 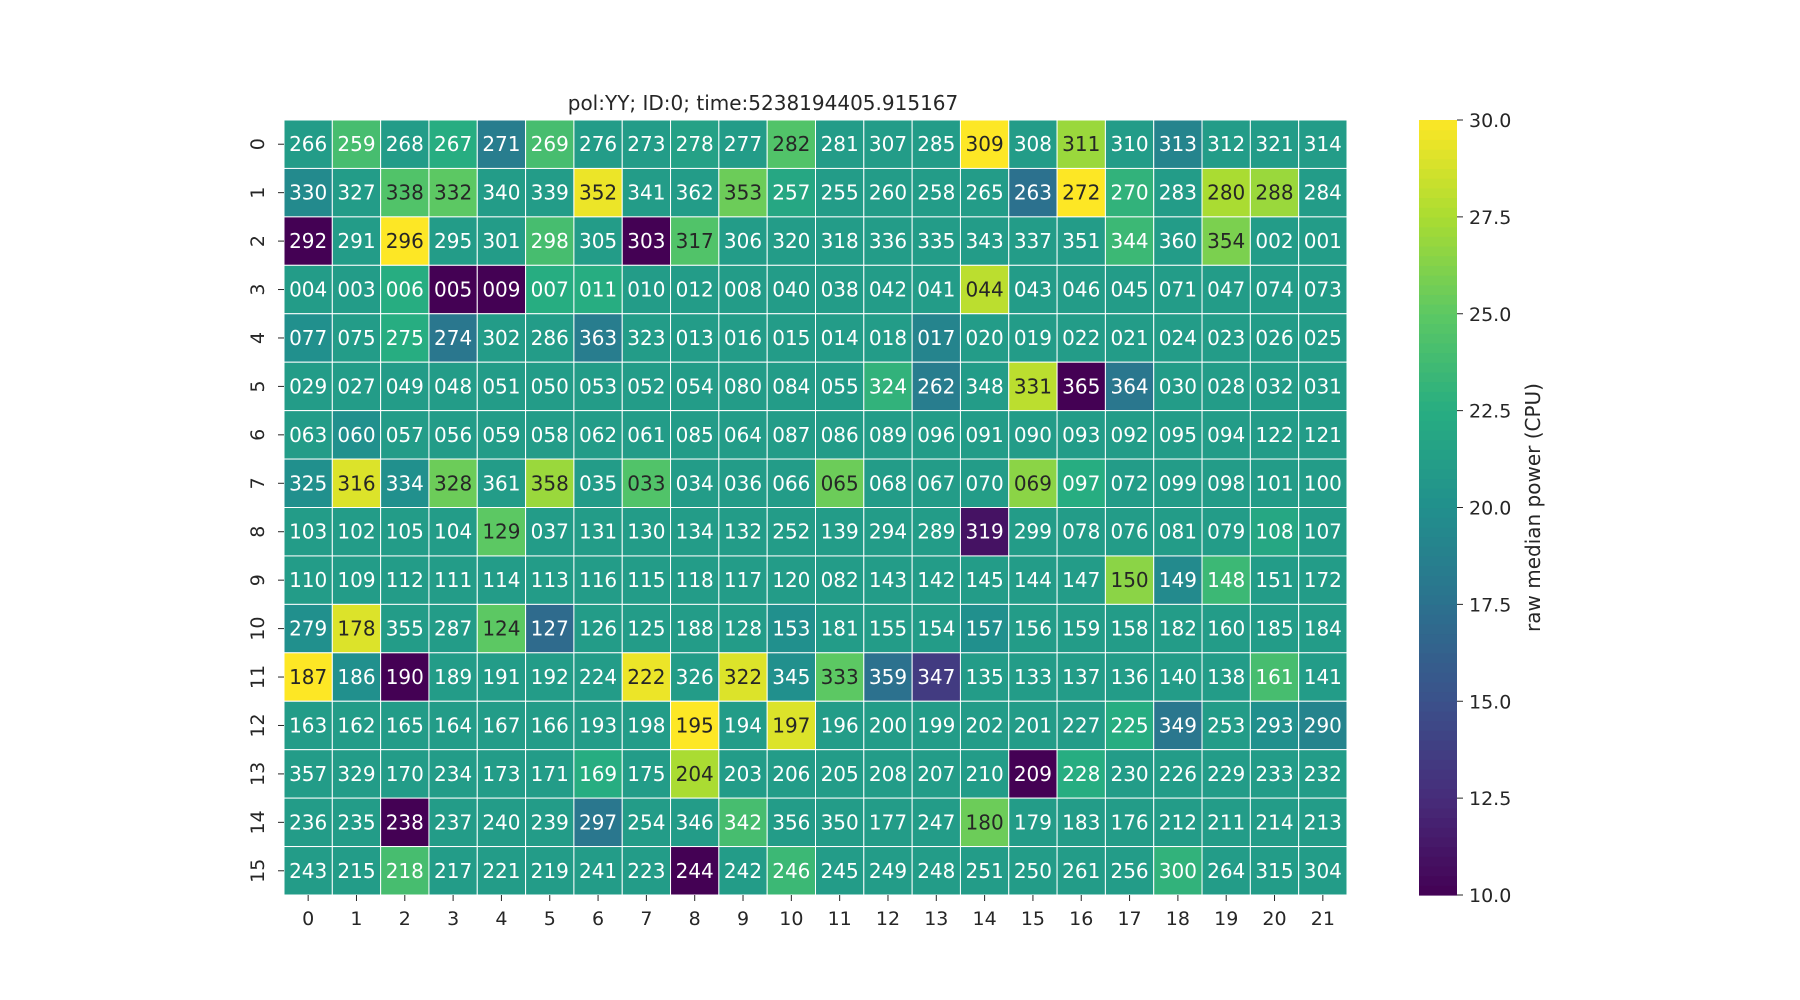 What do you see at coordinates (791, 822) in the screenshot?
I see `cell-label: 356` at bounding box center [791, 822].